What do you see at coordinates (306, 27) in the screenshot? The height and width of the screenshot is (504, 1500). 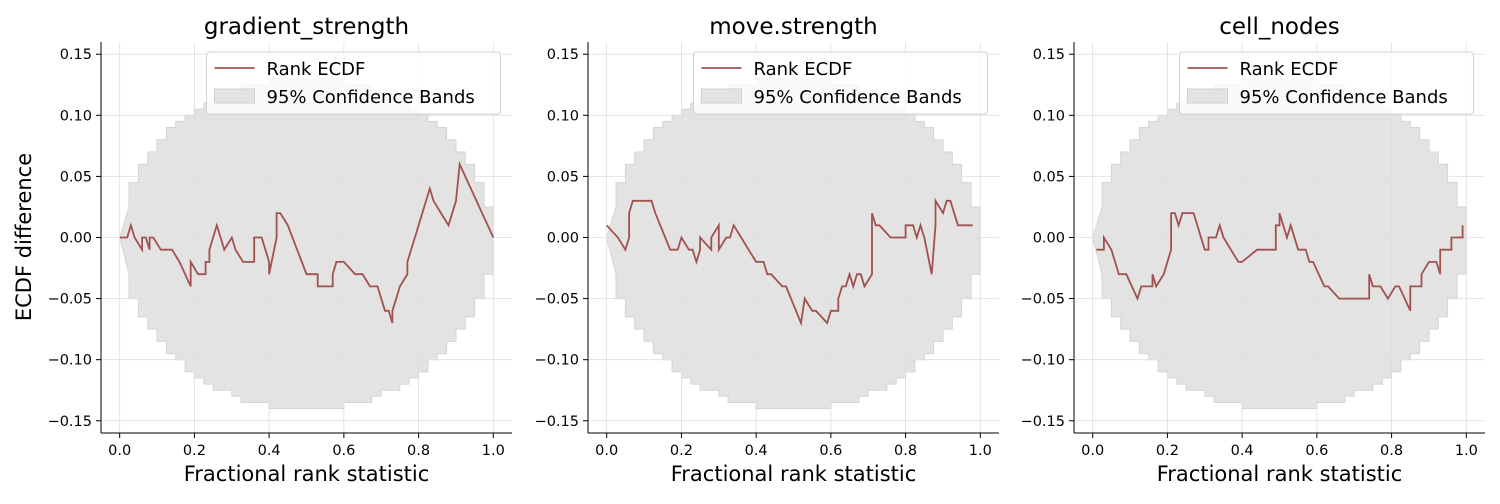 I see `subplot-title: gradient_strength` at bounding box center [306, 27].